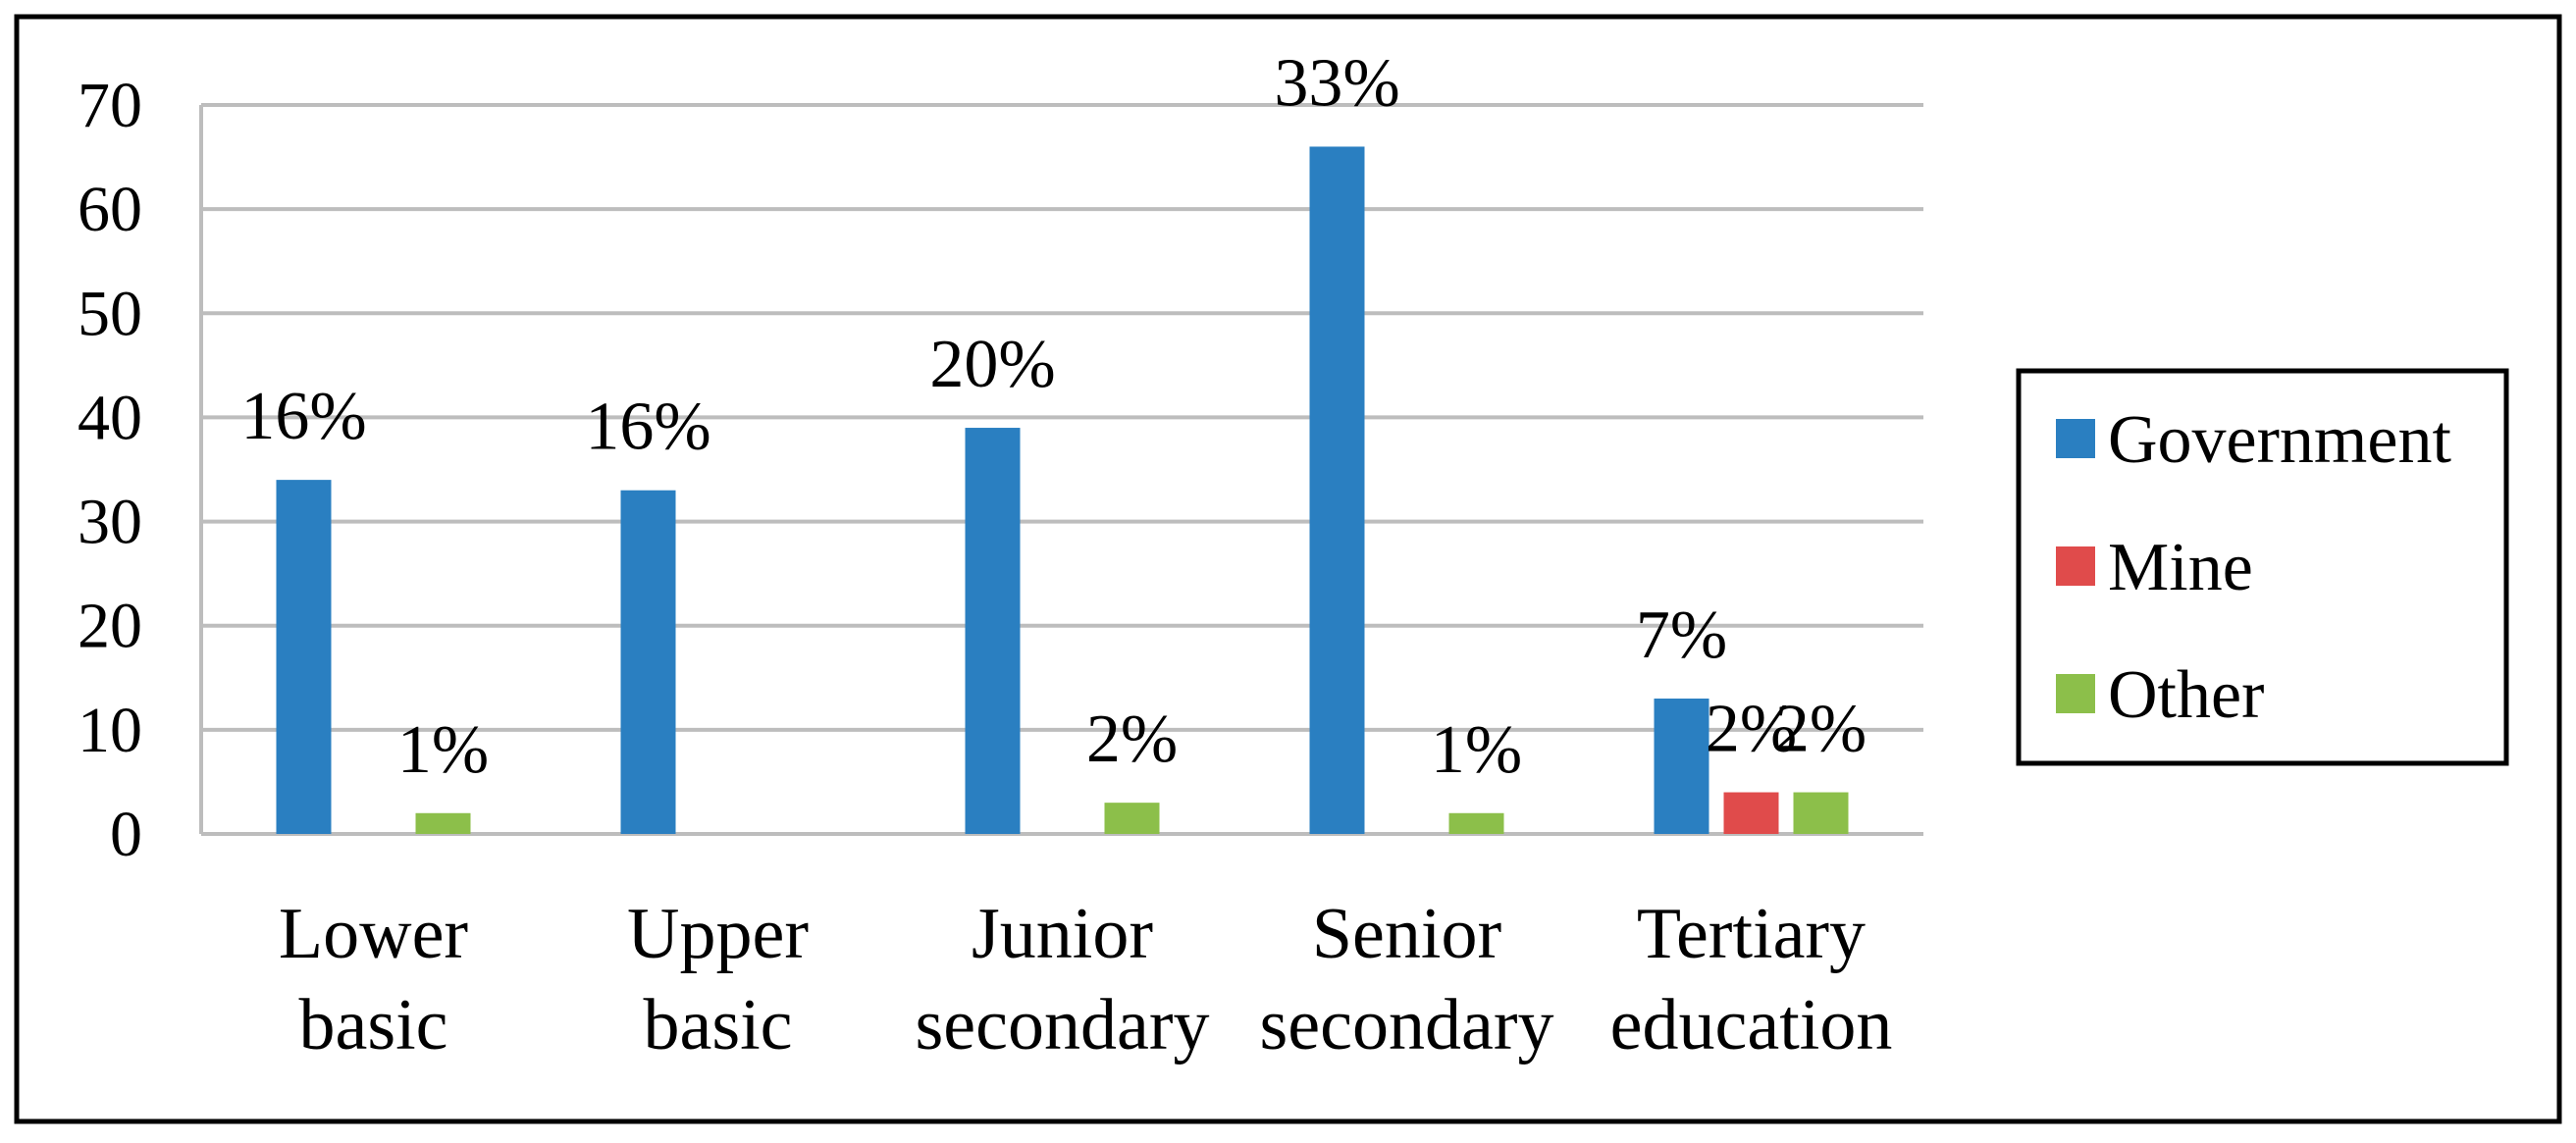  I want to click on y-tick-label: 30, so click(110, 522).